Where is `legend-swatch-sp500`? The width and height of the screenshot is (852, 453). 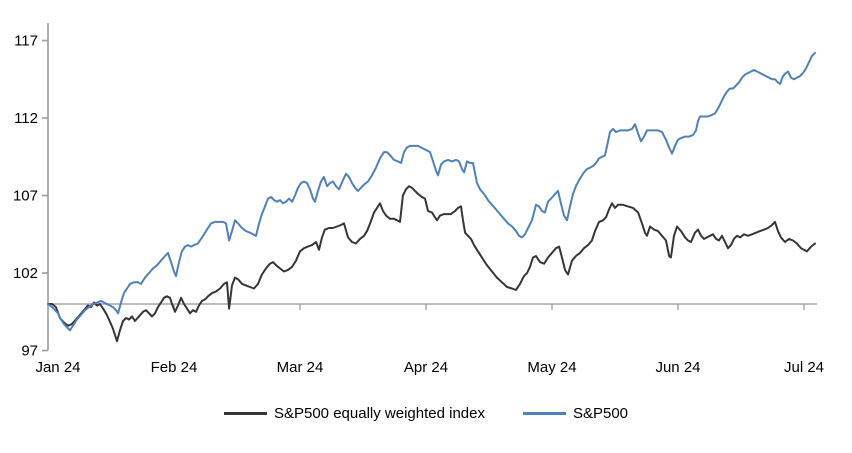
legend-swatch-sp500 is located at coordinates (544, 413).